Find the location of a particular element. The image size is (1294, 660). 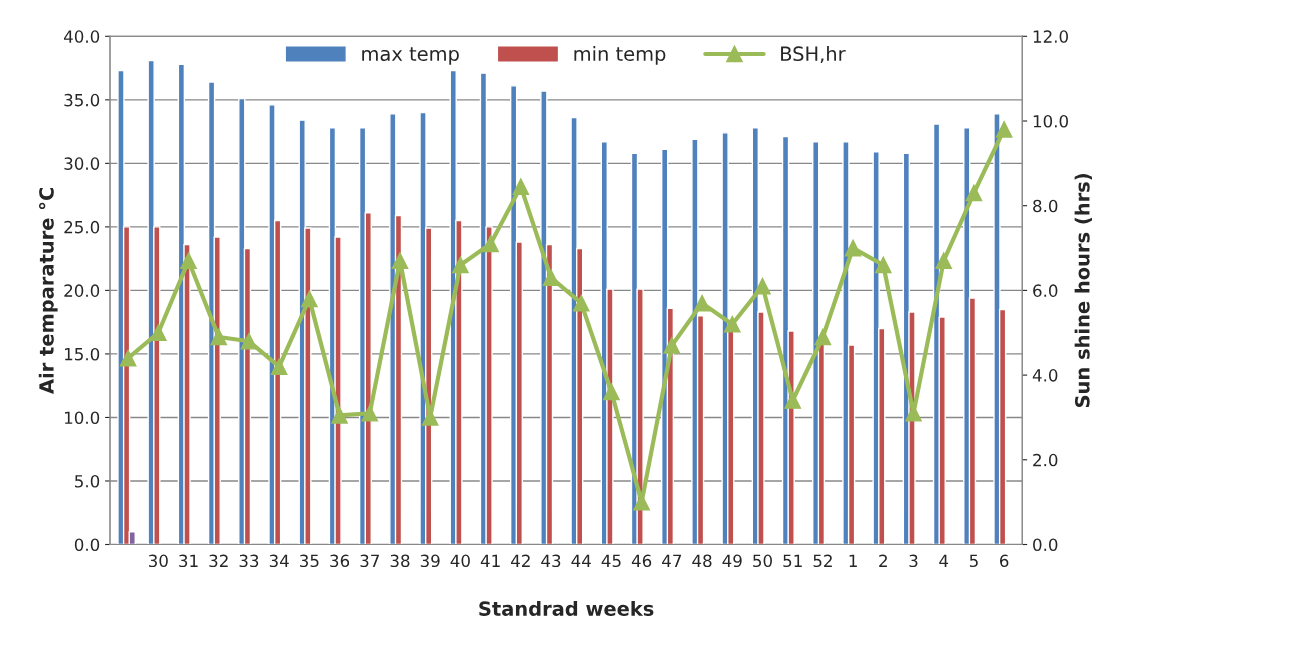

legend-label: min temp is located at coordinates (620, 55).